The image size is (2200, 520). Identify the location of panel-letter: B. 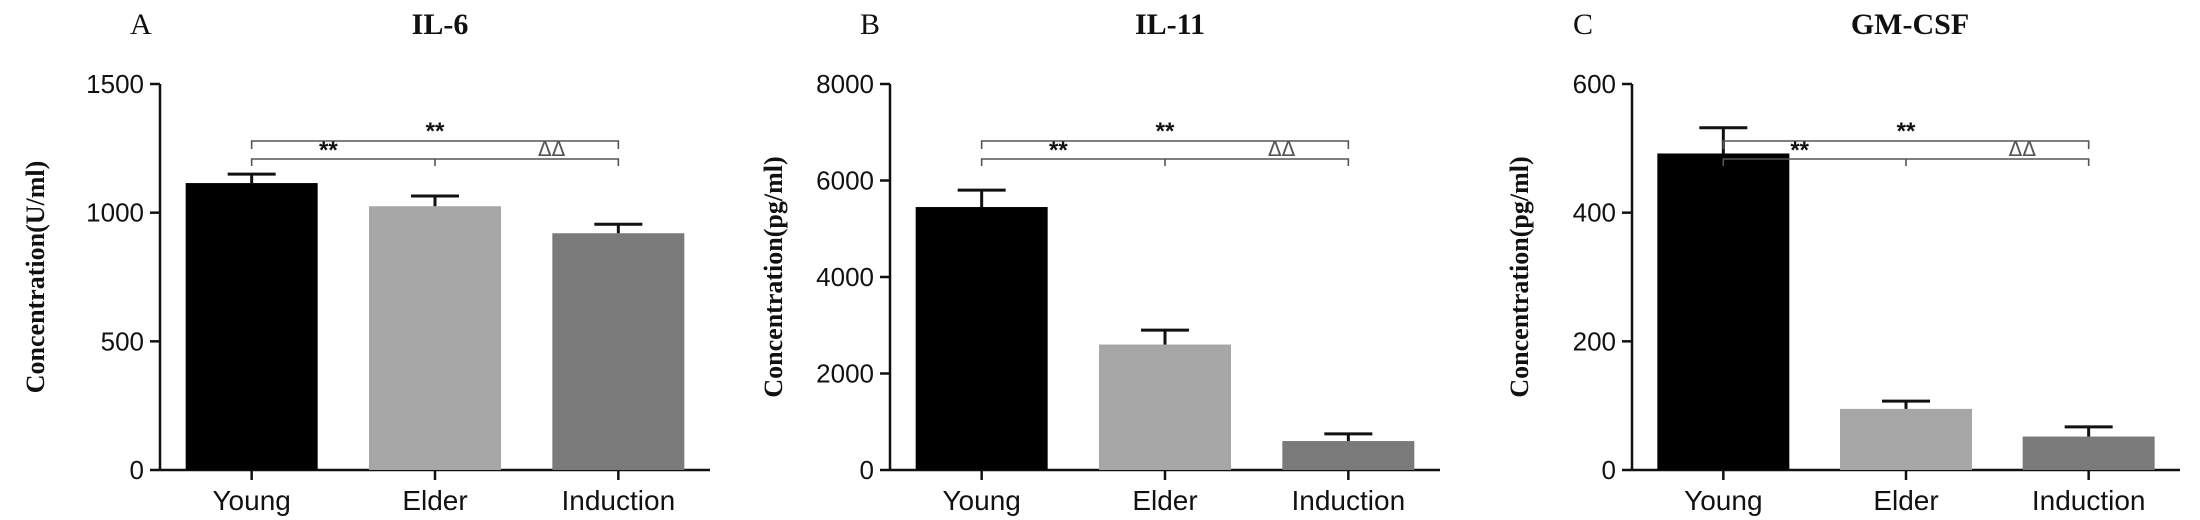
(870, 24).